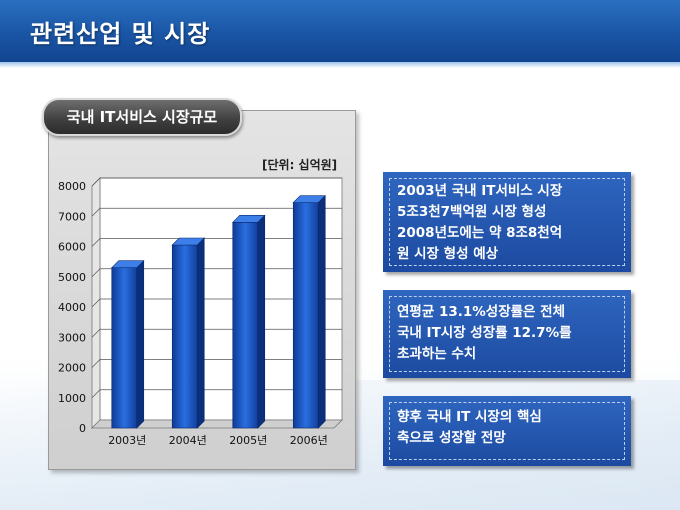 The image size is (680, 510). I want to click on x-tick-label: 2003년, so click(127, 440).